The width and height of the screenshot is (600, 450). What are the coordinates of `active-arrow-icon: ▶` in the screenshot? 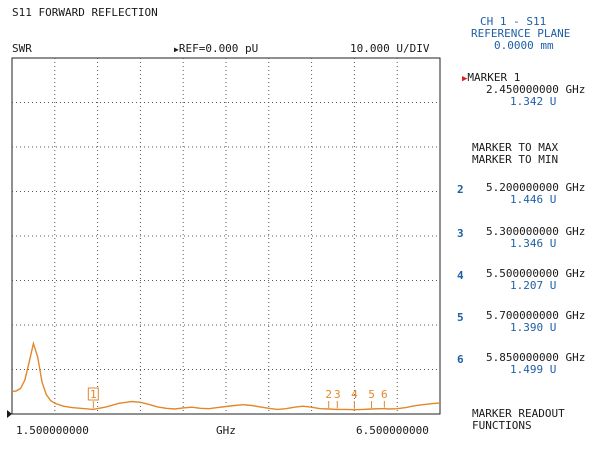 It's located at (465, 79).